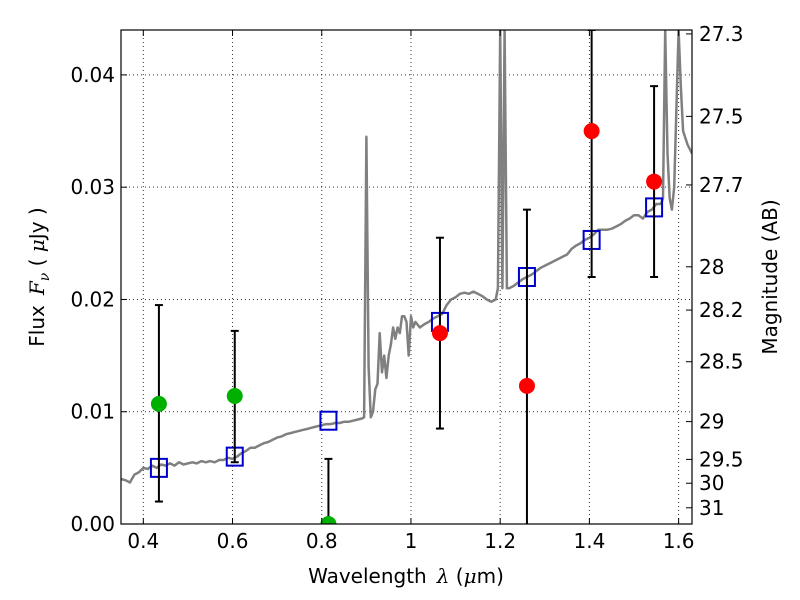  I want to click on magnitude-tick-label: 27.7, so click(721, 185).